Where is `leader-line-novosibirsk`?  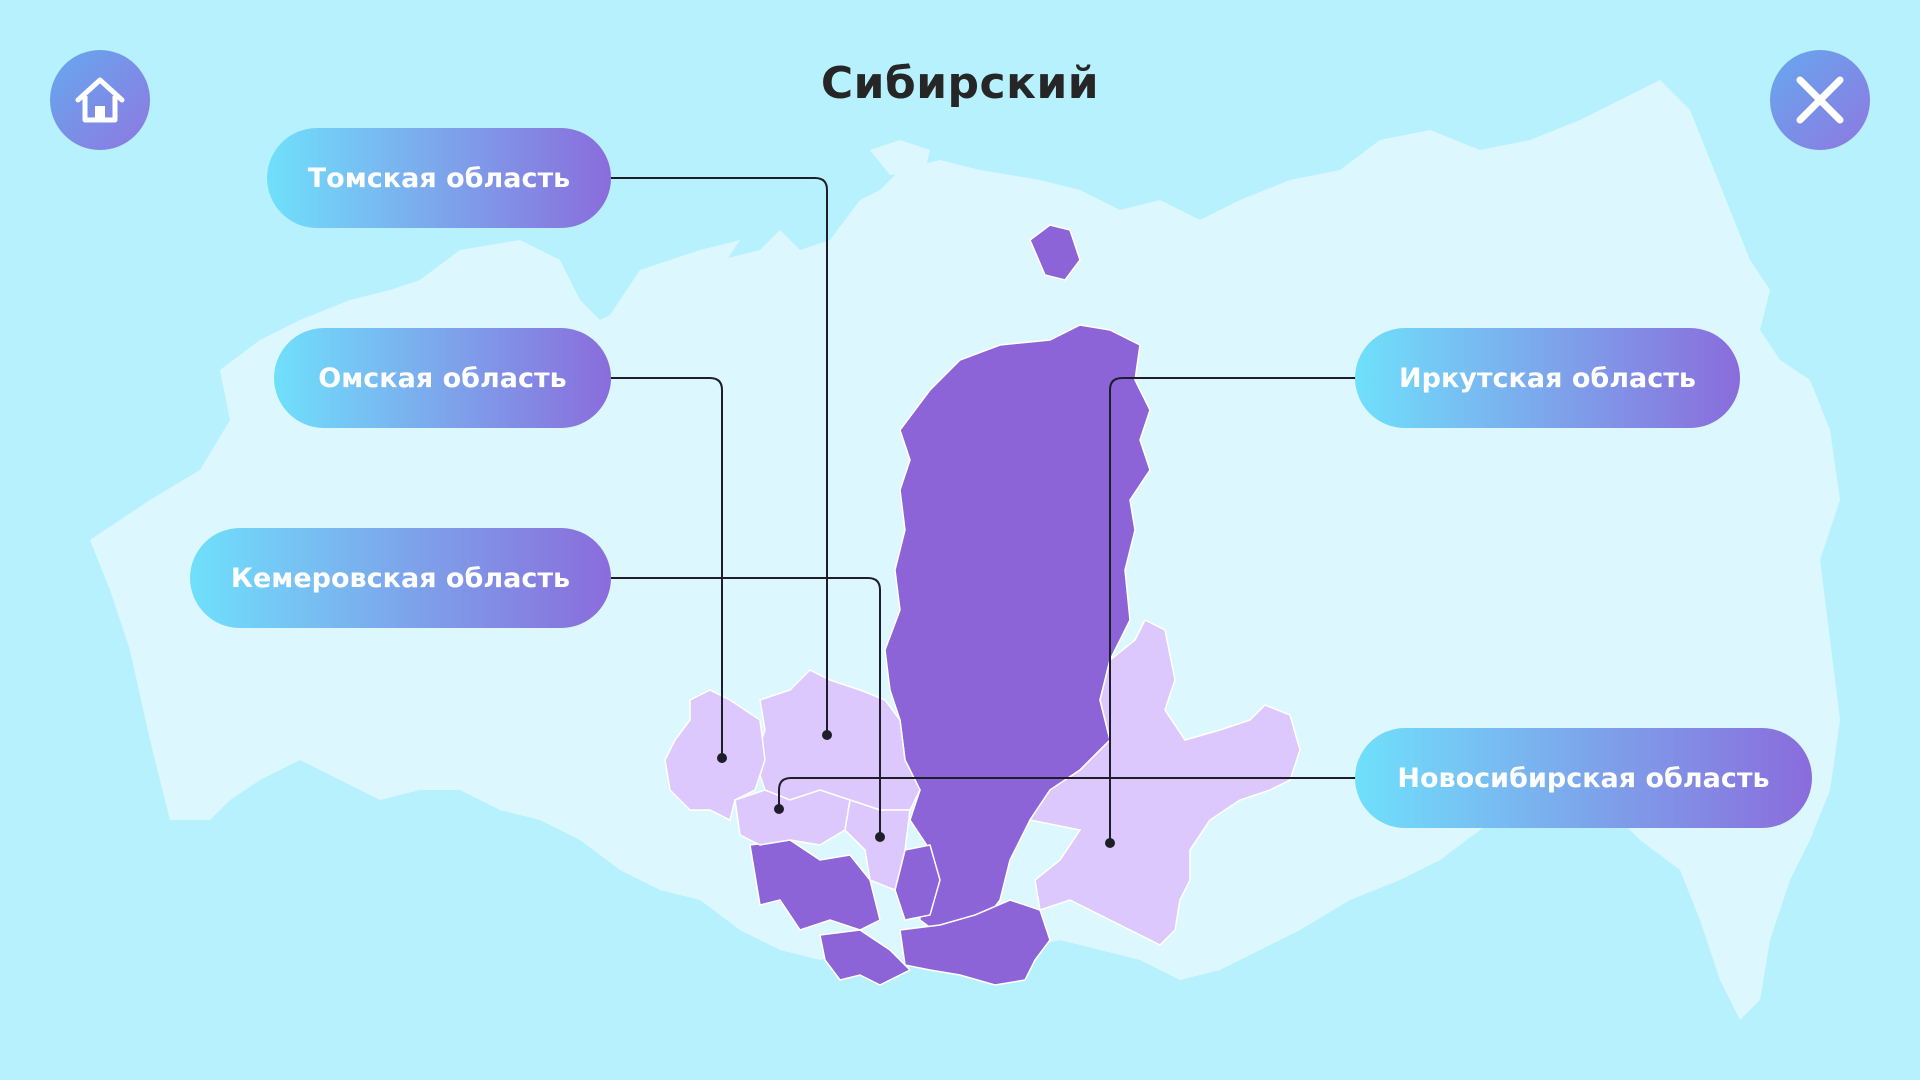 leader-line-novosibirsk is located at coordinates (1066, 793).